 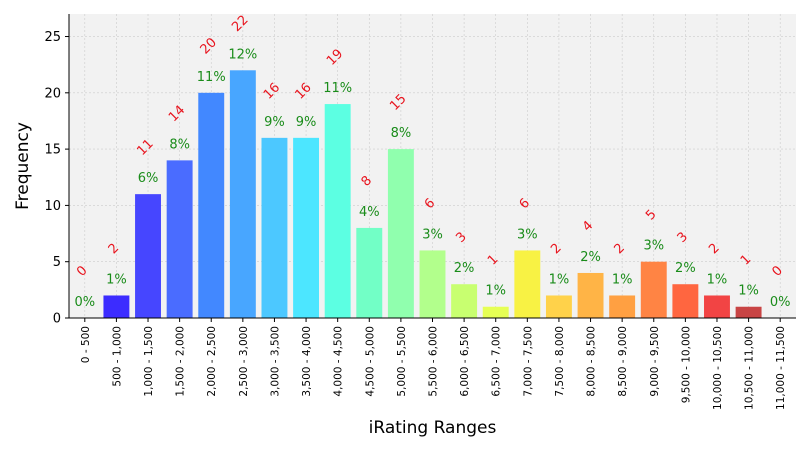 I want to click on y-tick-label: 15, so click(x=52, y=150).